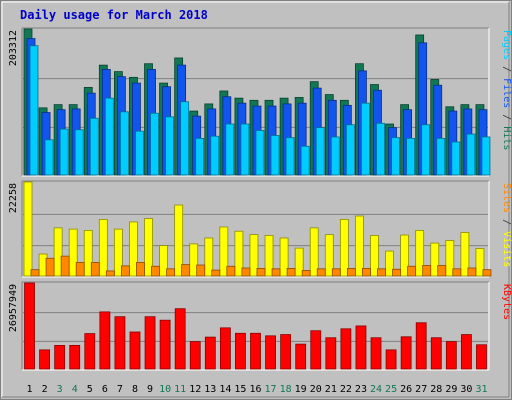 This screenshot has width=512, height=400. Describe the element at coordinates (406, 389) in the screenshot. I see `x-tick-label: 26` at that location.